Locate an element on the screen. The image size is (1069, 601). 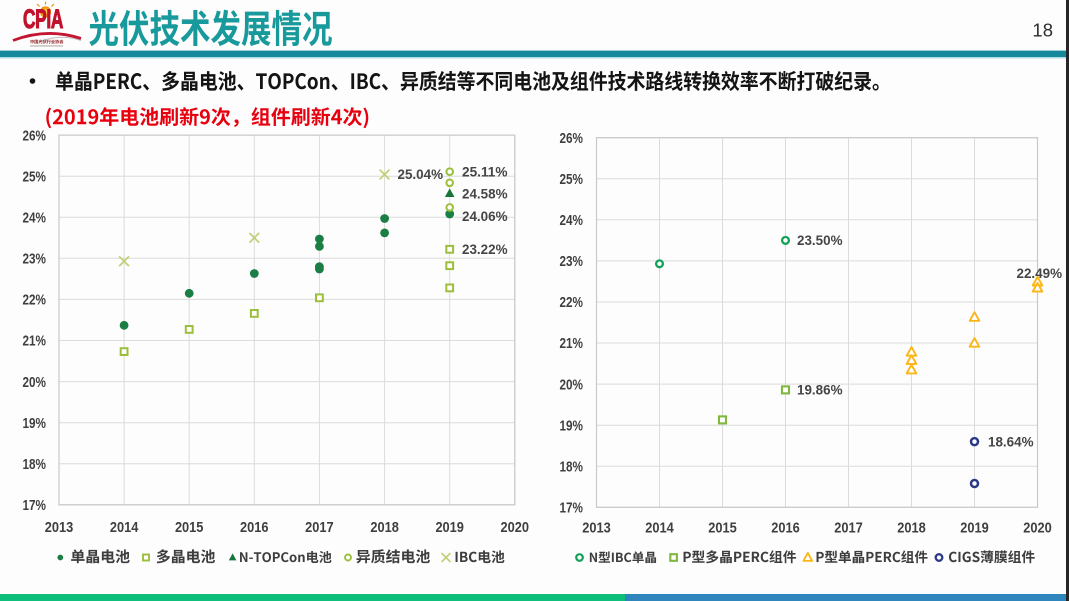
svg-text: 23.50% is located at coordinates (820, 241).